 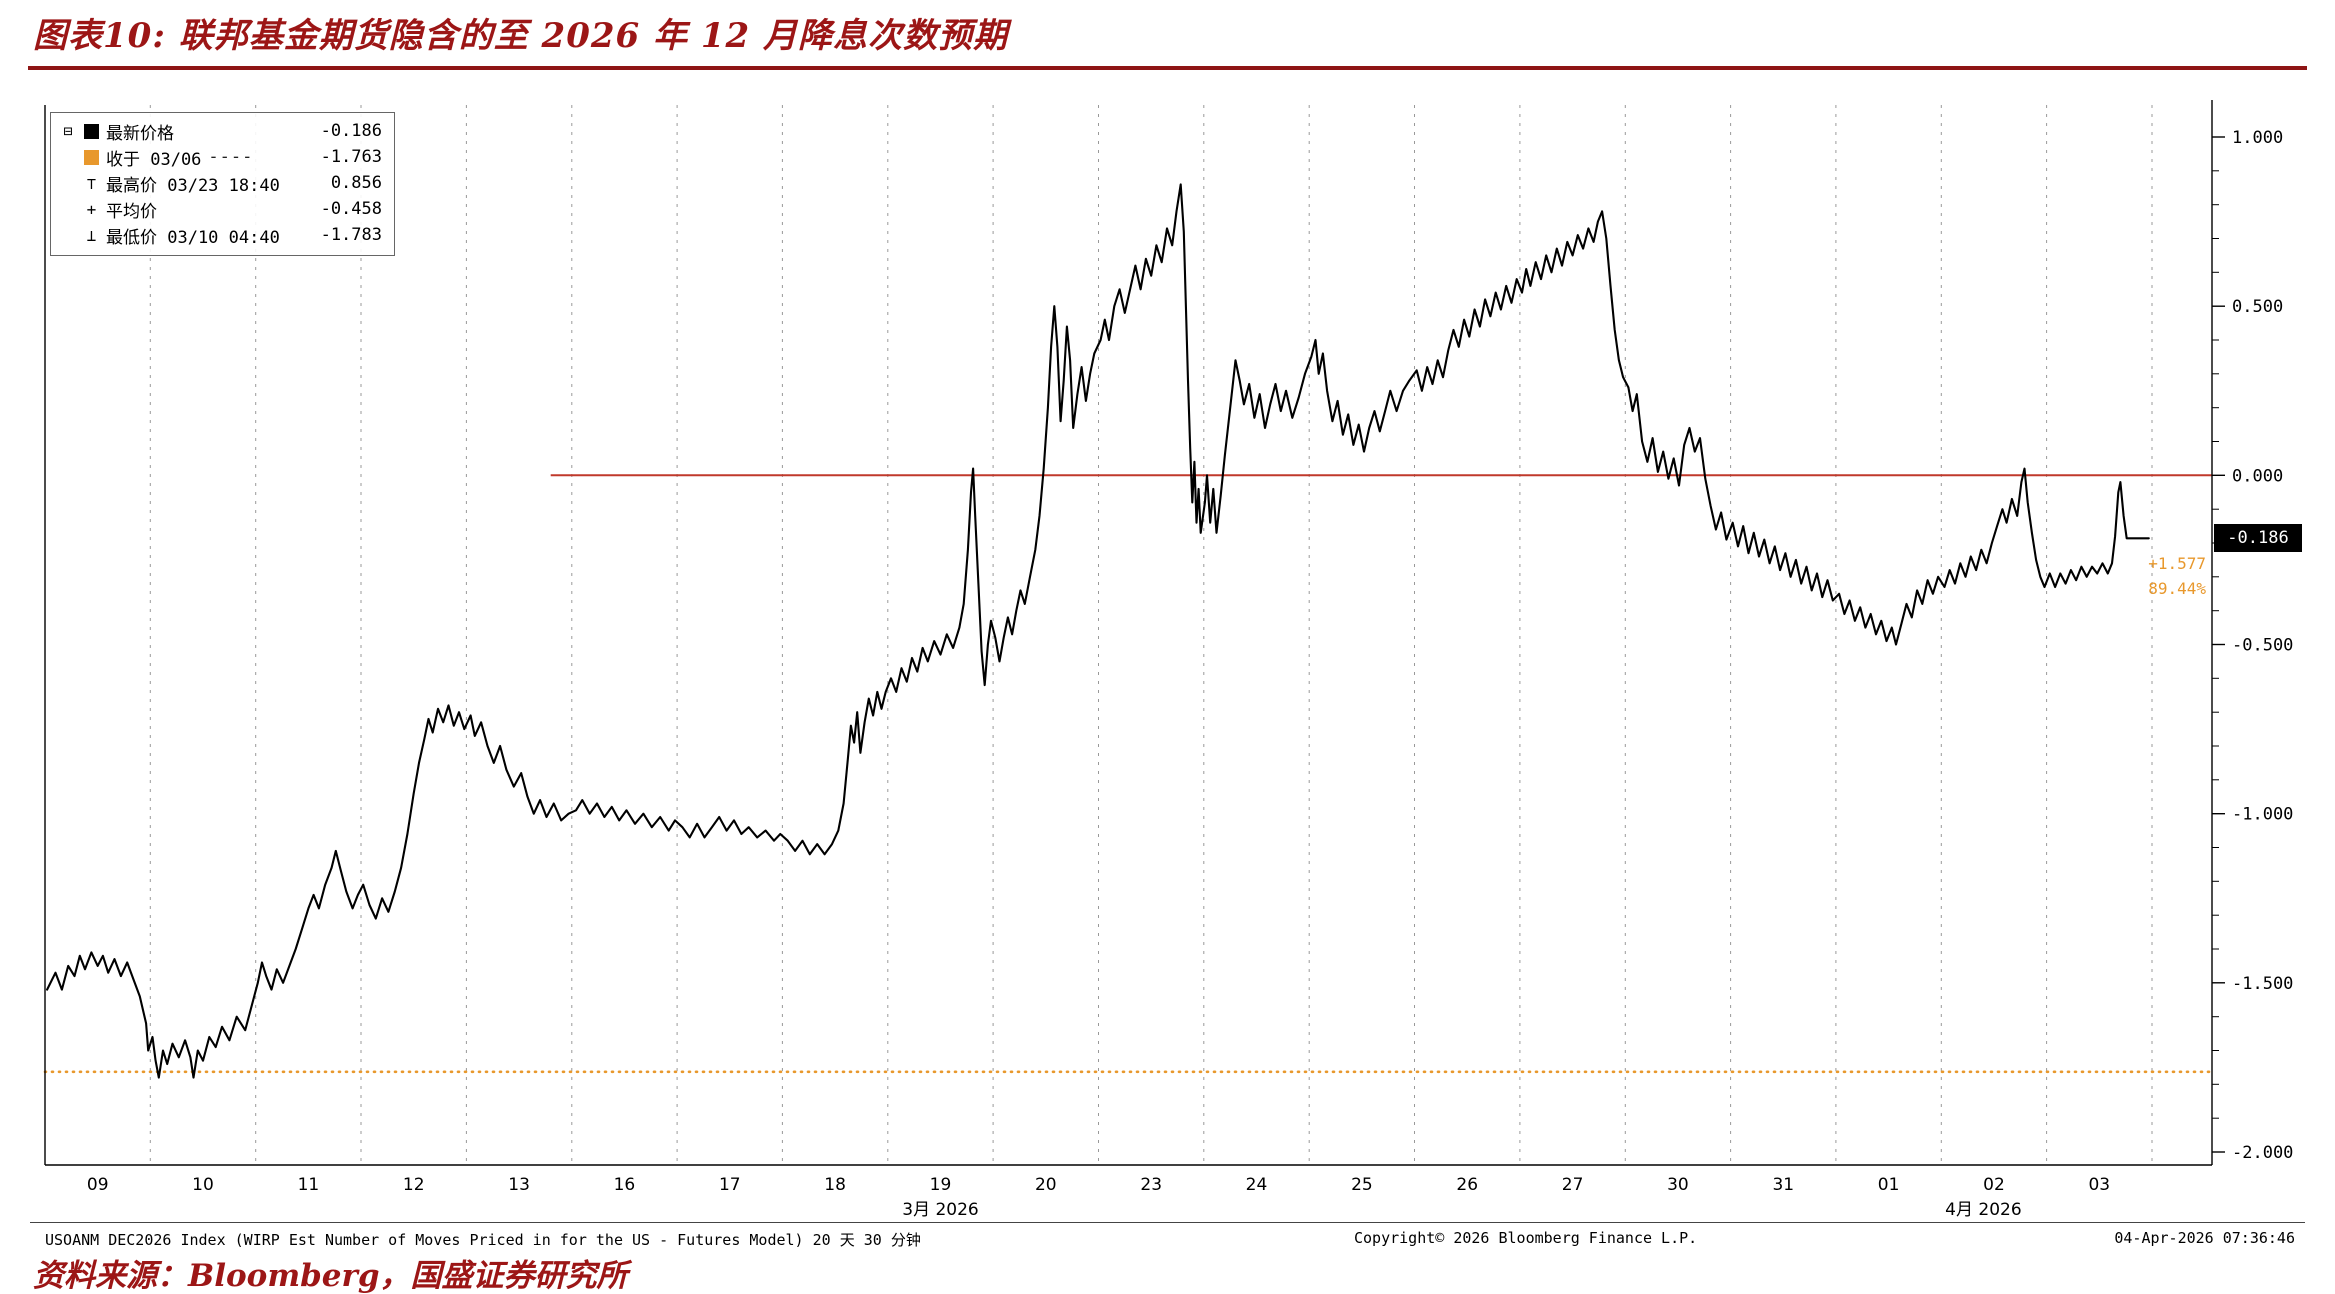 I want to click on source-note: 资料来源：Bloomberg，国盛证券研究所, so click(x=330, y=1276).